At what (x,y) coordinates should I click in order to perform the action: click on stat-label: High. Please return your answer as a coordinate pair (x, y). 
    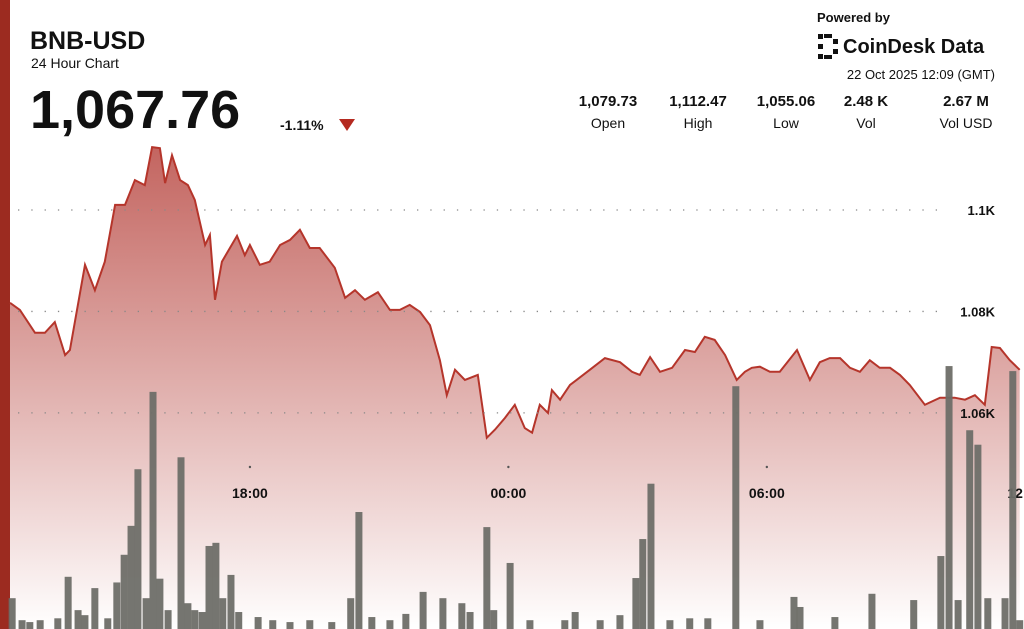
    Looking at the image, I should click on (698, 123).